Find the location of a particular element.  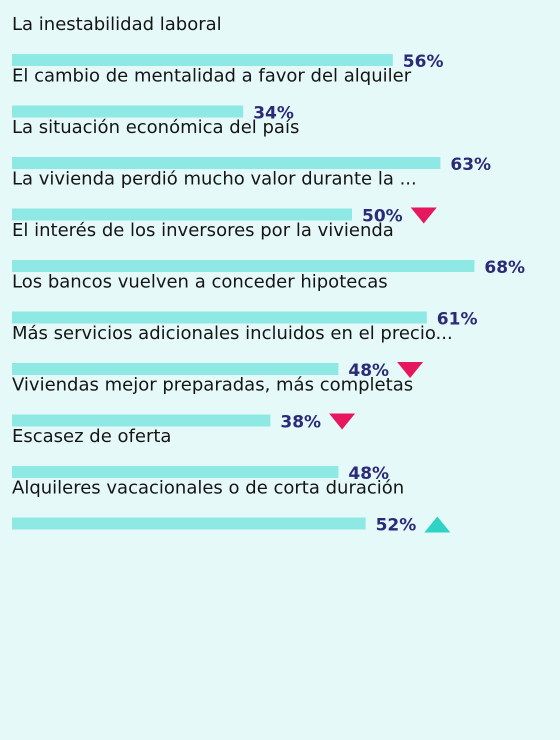

category-label: Escasez de oferta is located at coordinates (91, 436).